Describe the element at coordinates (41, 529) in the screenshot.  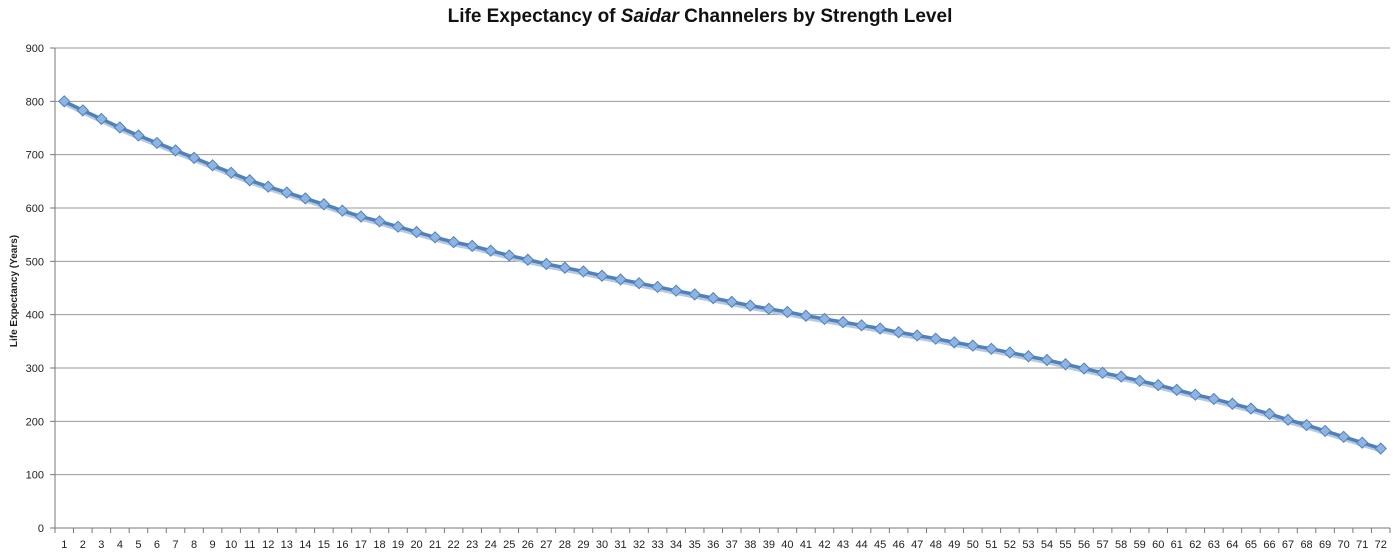
I see `y-tick-label: 0` at that location.